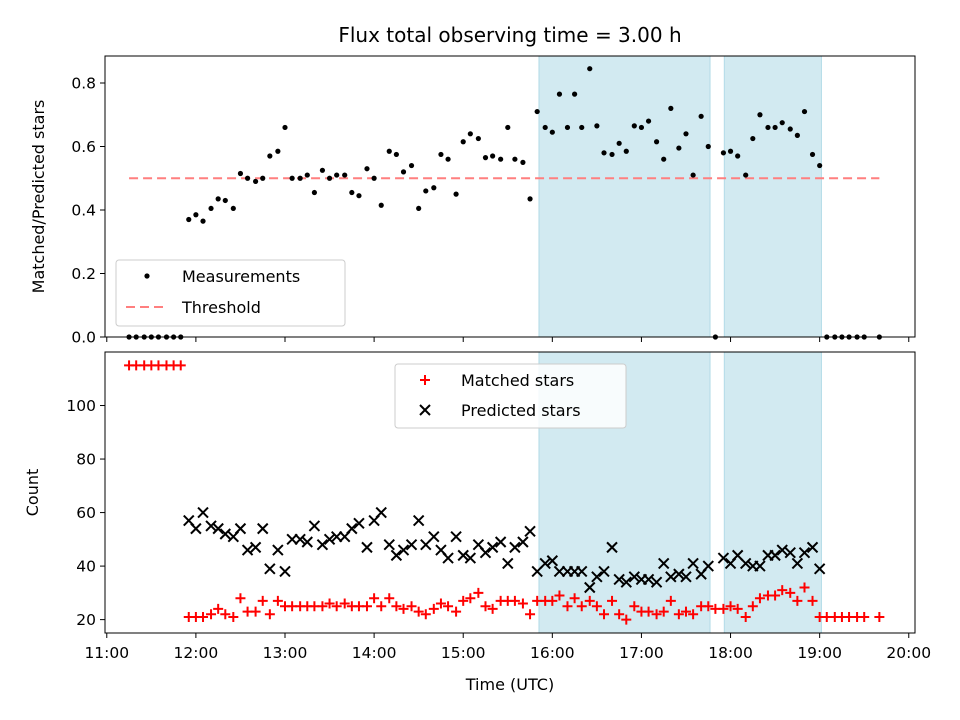 The width and height of the screenshot is (960, 720). Describe the element at coordinates (196, 653) in the screenshot. I see `x-tick-label: 12:00` at that location.